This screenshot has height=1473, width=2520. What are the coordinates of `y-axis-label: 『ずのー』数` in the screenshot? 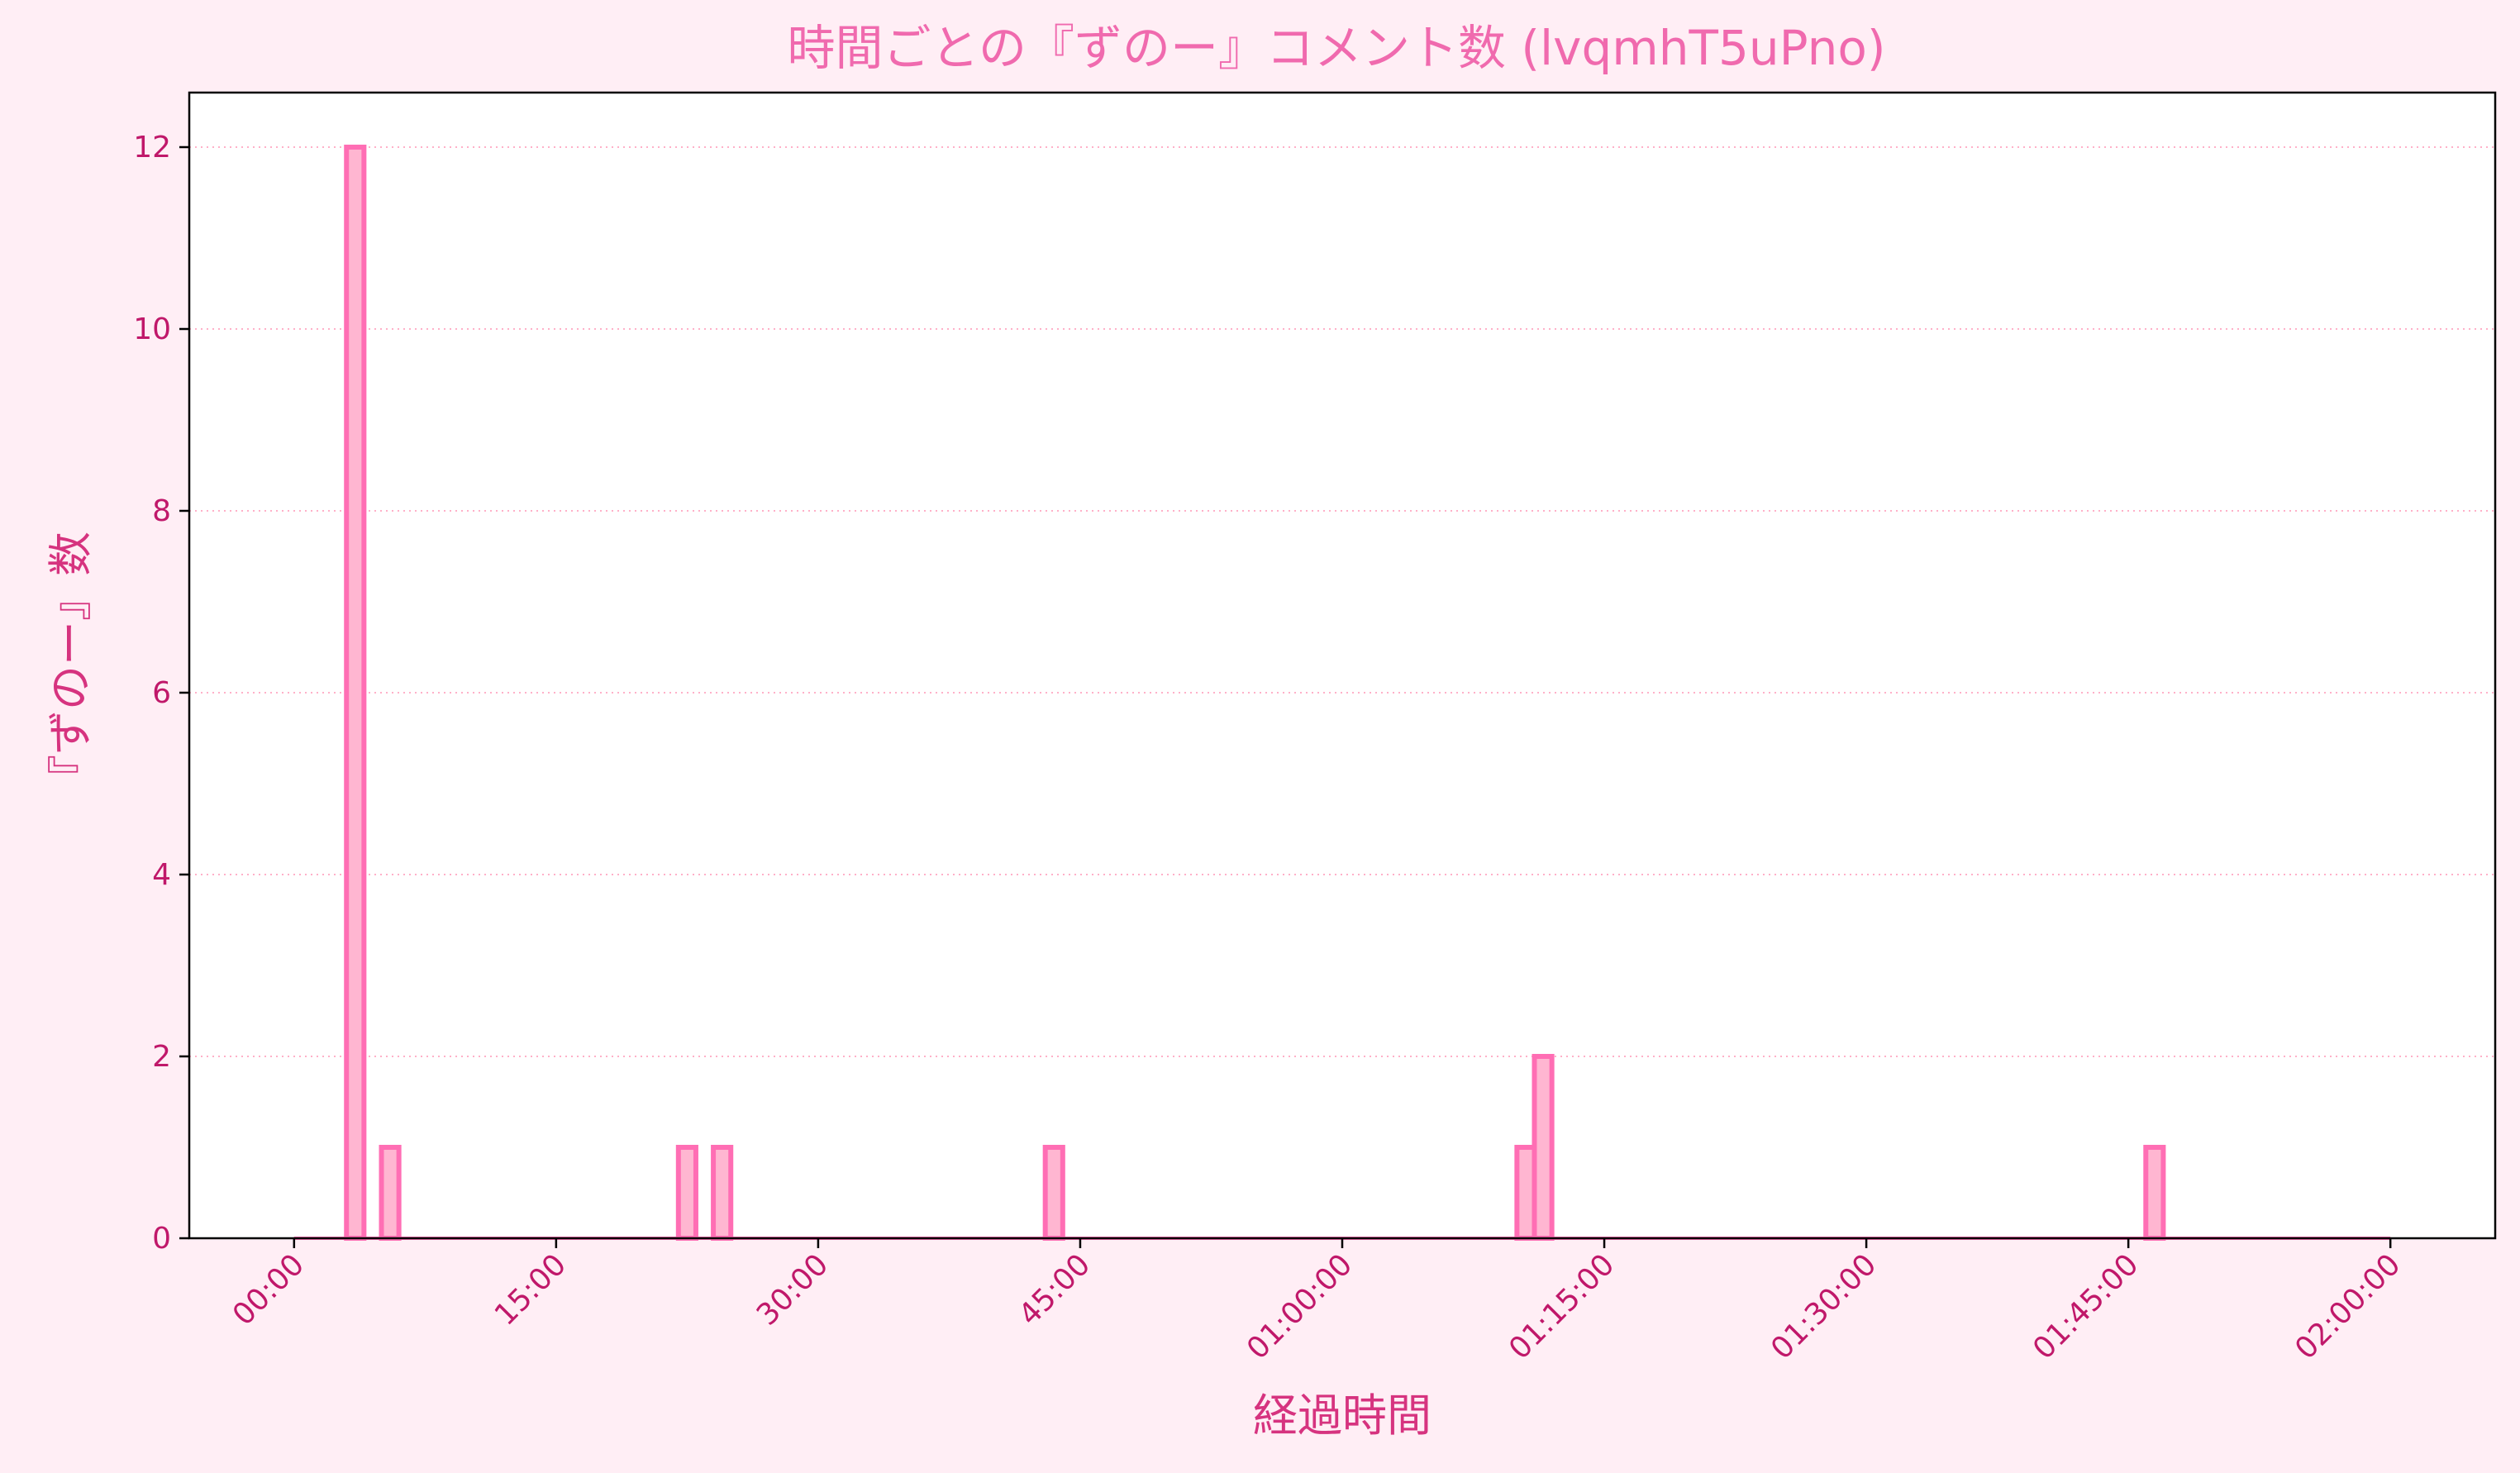 It's located at (71, 666).